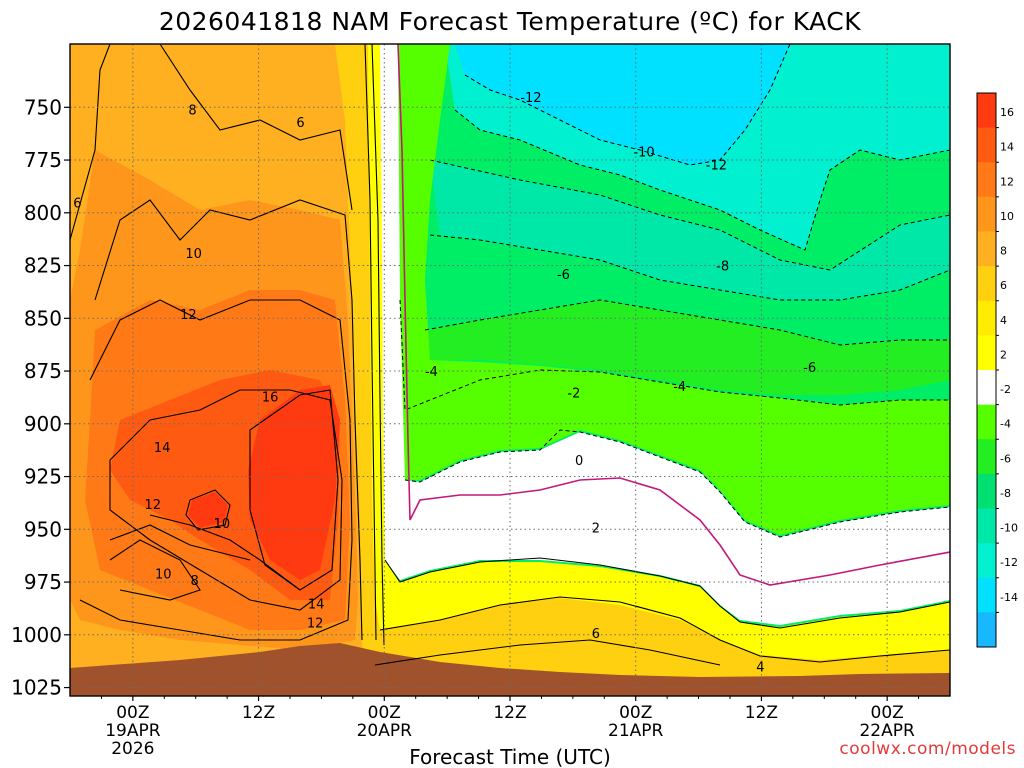  Describe the element at coordinates (1005, 493) in the screenshot. I see `colorbar-label: -8` at that location.